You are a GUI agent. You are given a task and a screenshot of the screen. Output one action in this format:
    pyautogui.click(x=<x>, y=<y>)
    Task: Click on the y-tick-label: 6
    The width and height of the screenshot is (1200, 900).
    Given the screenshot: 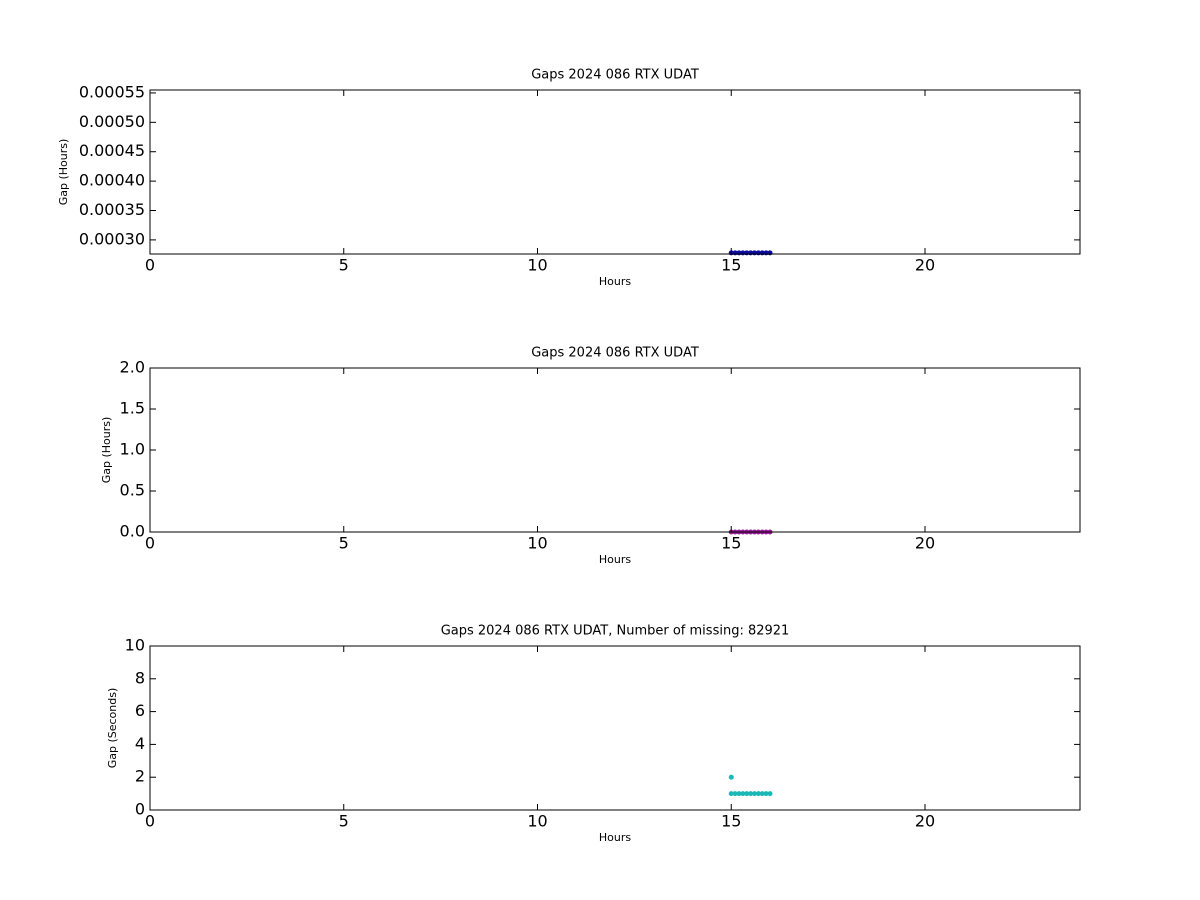 What is the action you would take?
    pyautogui.click(x=140, y=710)
    